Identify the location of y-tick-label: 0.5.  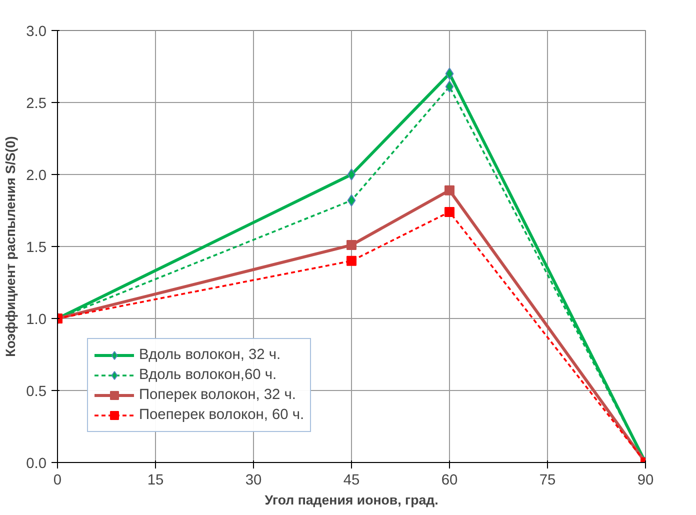
(36, 392).